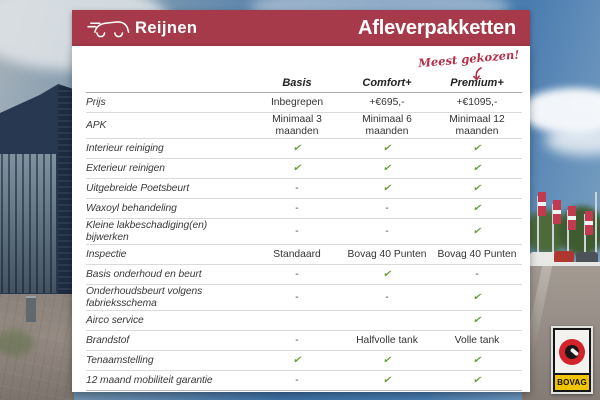 This screenshot has height=400, width=600. What do you see at coordinates (297, 254) in the screenshot?
I see `cell-value: Standaard` at bounding box center [297, 254].